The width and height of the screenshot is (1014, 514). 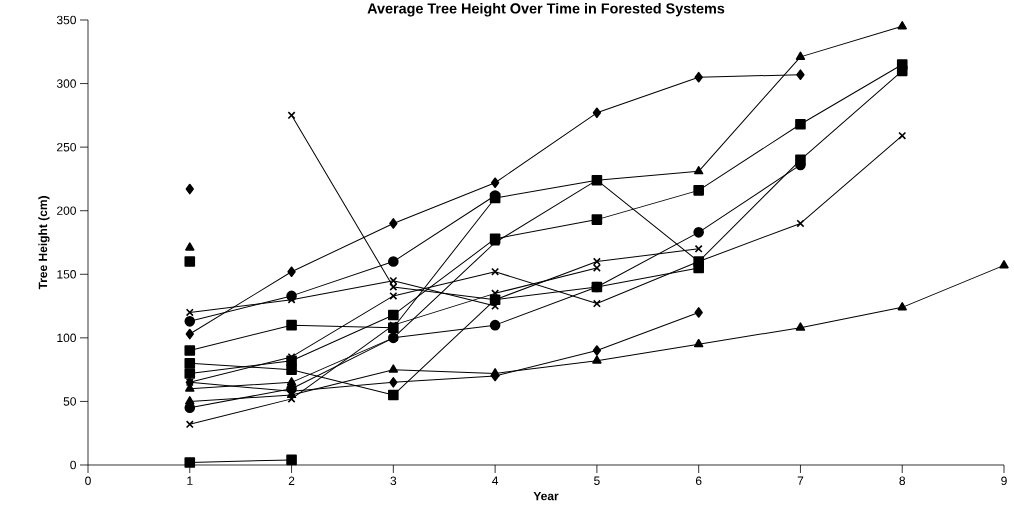 What do you see at coordinates (800, 480) in the screenshot?
I see `x-tick-label: 7` at bounding box center [800, 480].